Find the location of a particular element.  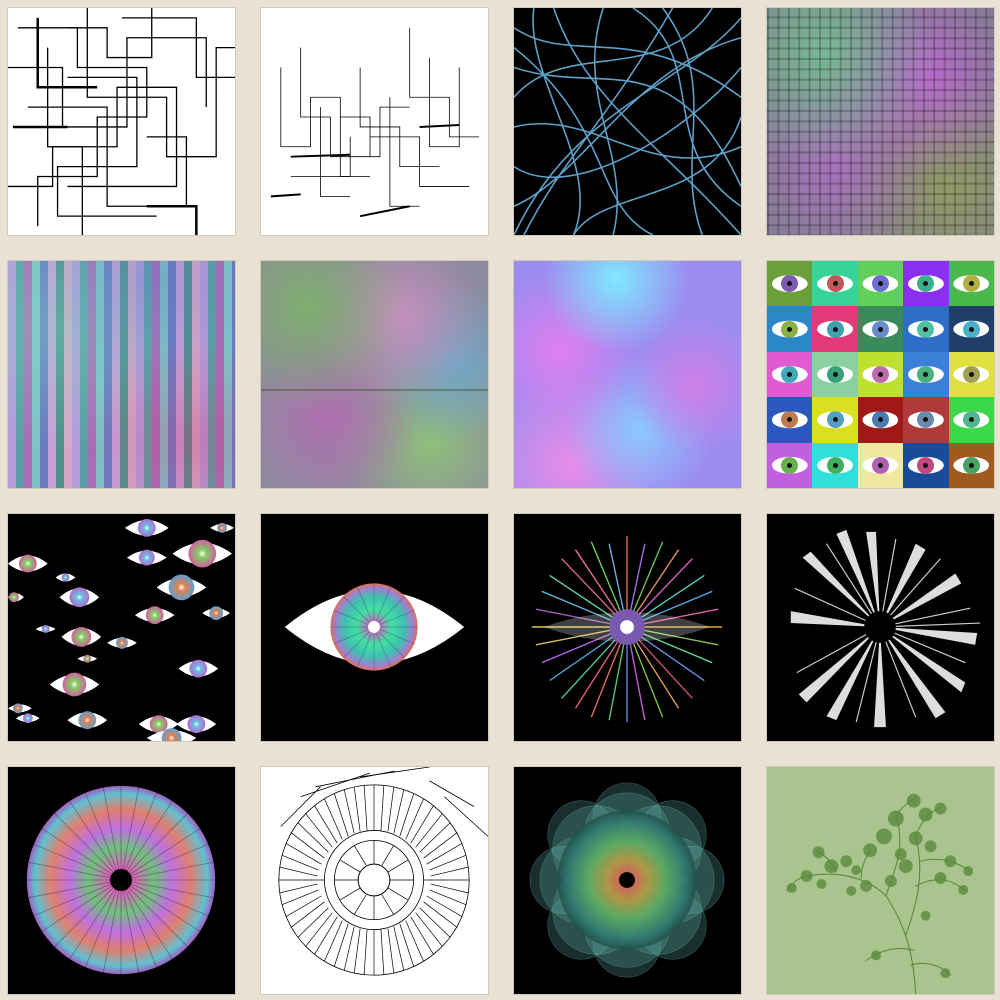

blue-curves-icon is located at coordinates (627, 121).